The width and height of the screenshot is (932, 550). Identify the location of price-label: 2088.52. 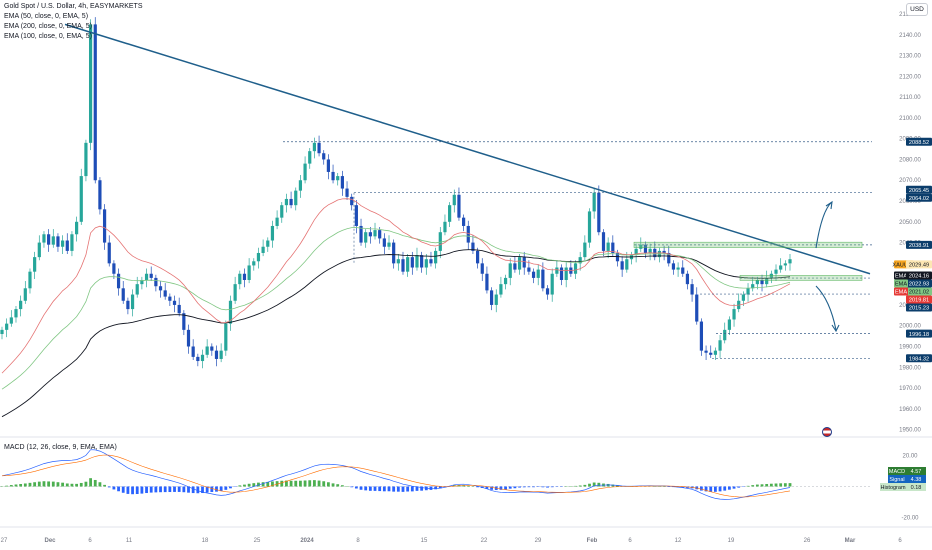
(919, 143).